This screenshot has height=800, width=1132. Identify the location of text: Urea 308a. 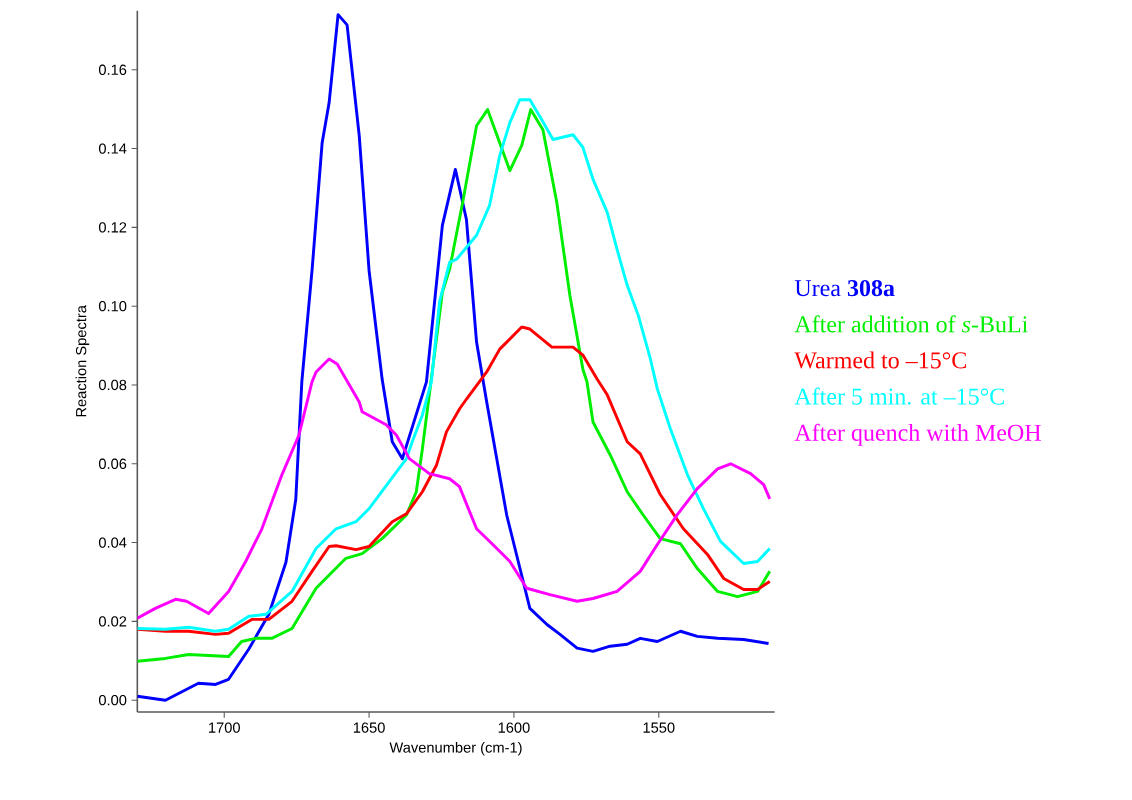
(844, 288).